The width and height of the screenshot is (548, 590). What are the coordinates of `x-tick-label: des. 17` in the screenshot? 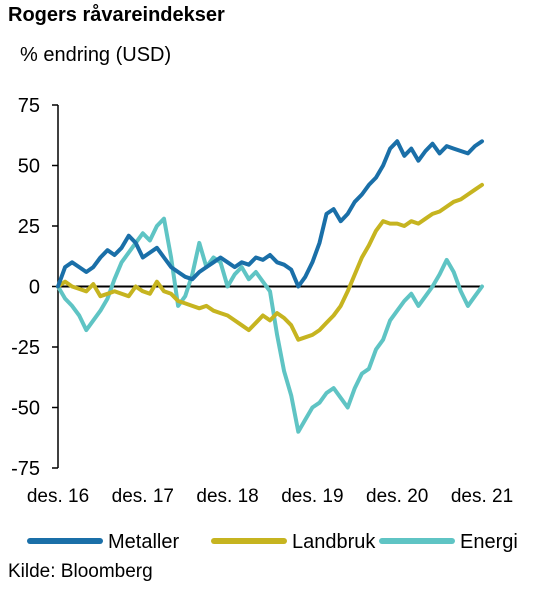 It's located at (143, 496).